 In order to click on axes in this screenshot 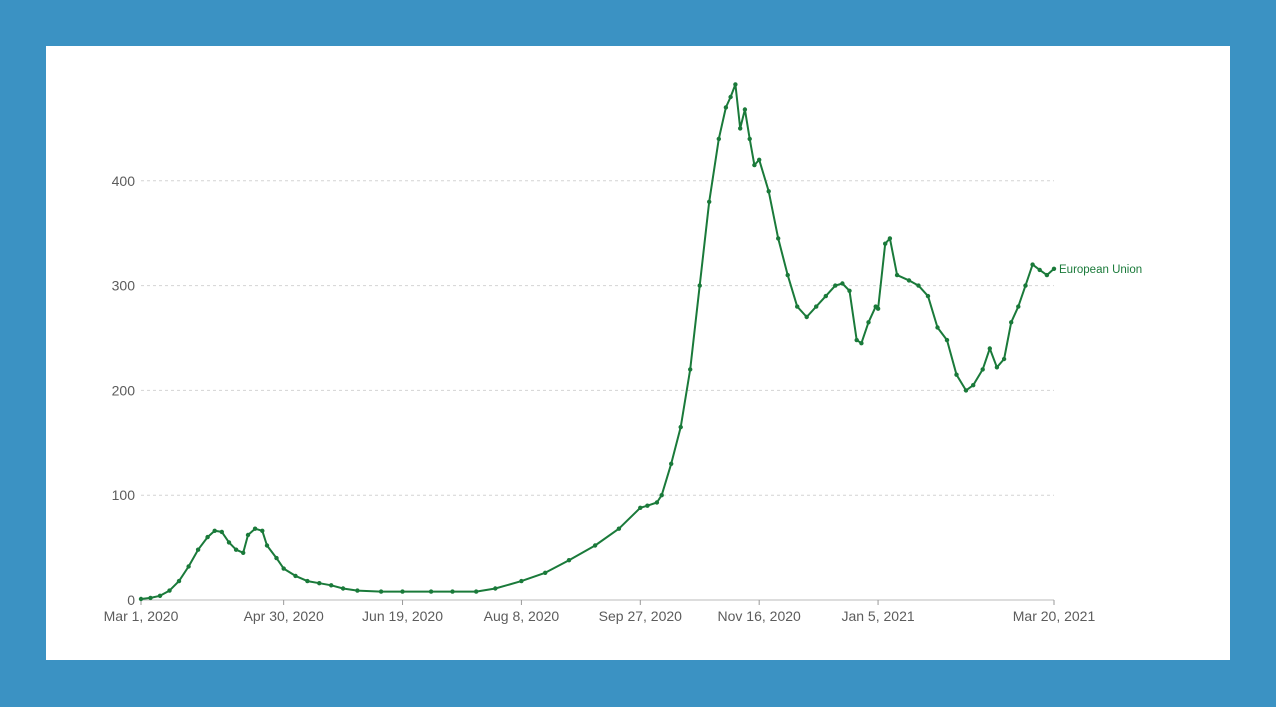, I will do `click(597, 602)`.